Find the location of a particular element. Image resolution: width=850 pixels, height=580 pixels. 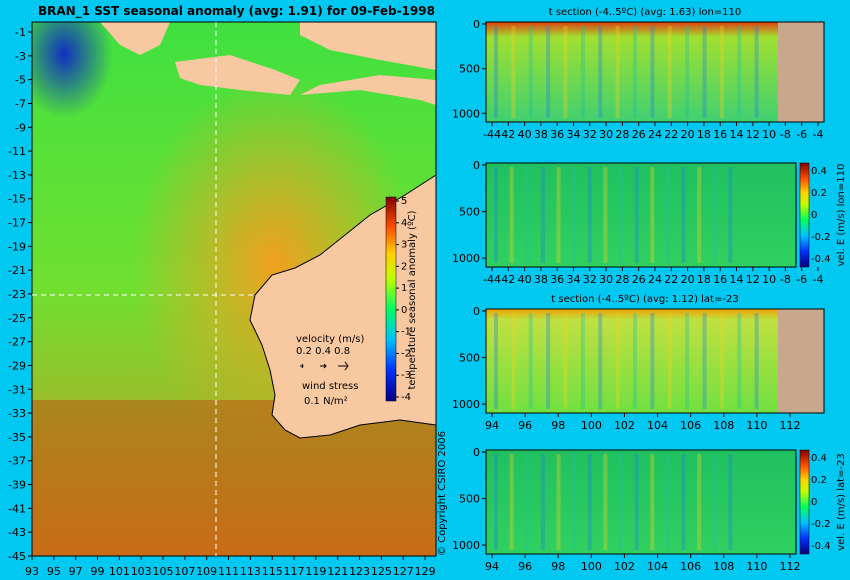

section-x-tick-label: 108 is located at coordinates (723, 425).